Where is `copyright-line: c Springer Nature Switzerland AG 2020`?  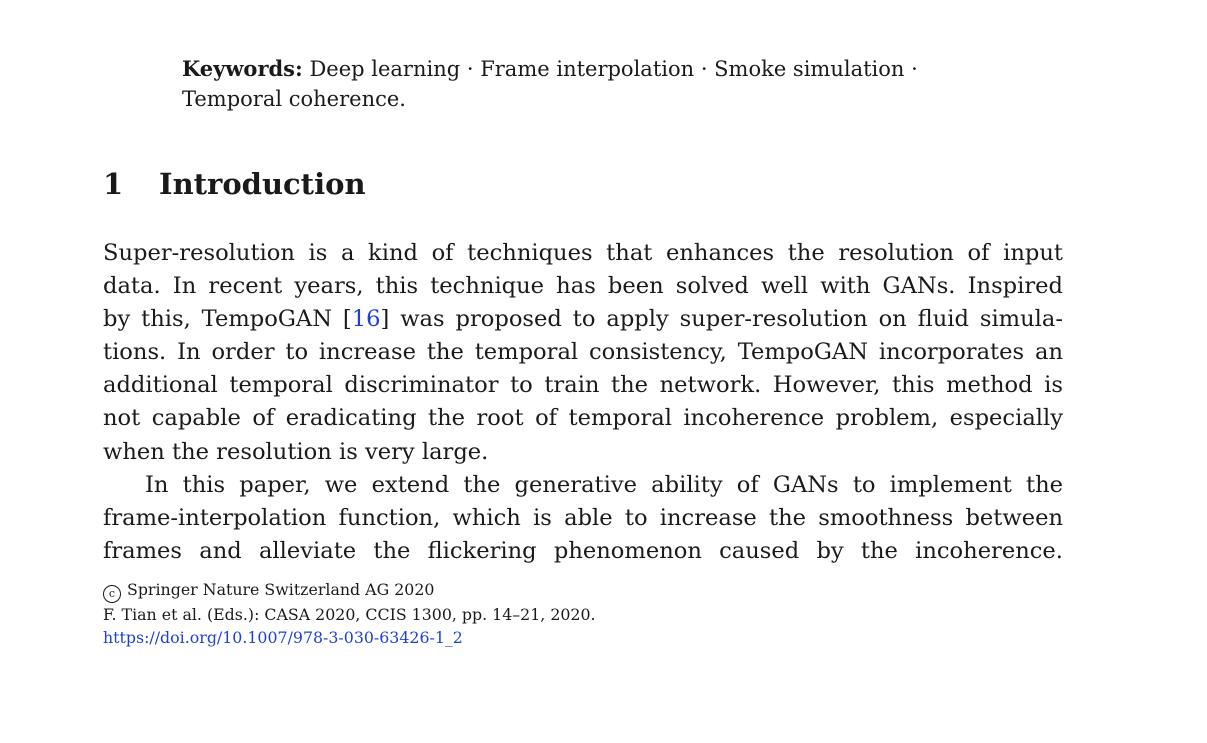 copyright-line: c Springer Nature Switzerland AG 2020 is located at coordinates (349, 590).